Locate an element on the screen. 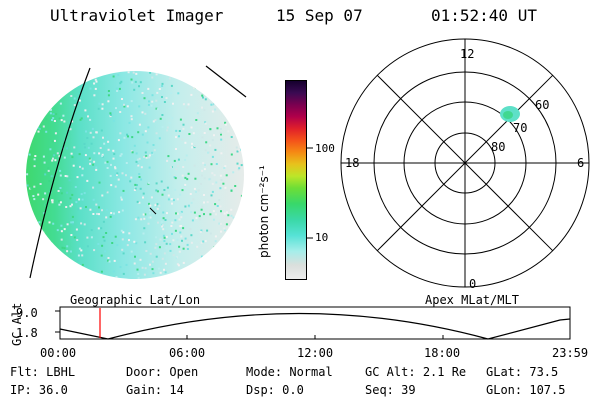 The width and height of the screenshot is (600, 400). gc-alt-axis-label: GC Alt is located at coordinates (17, 324).